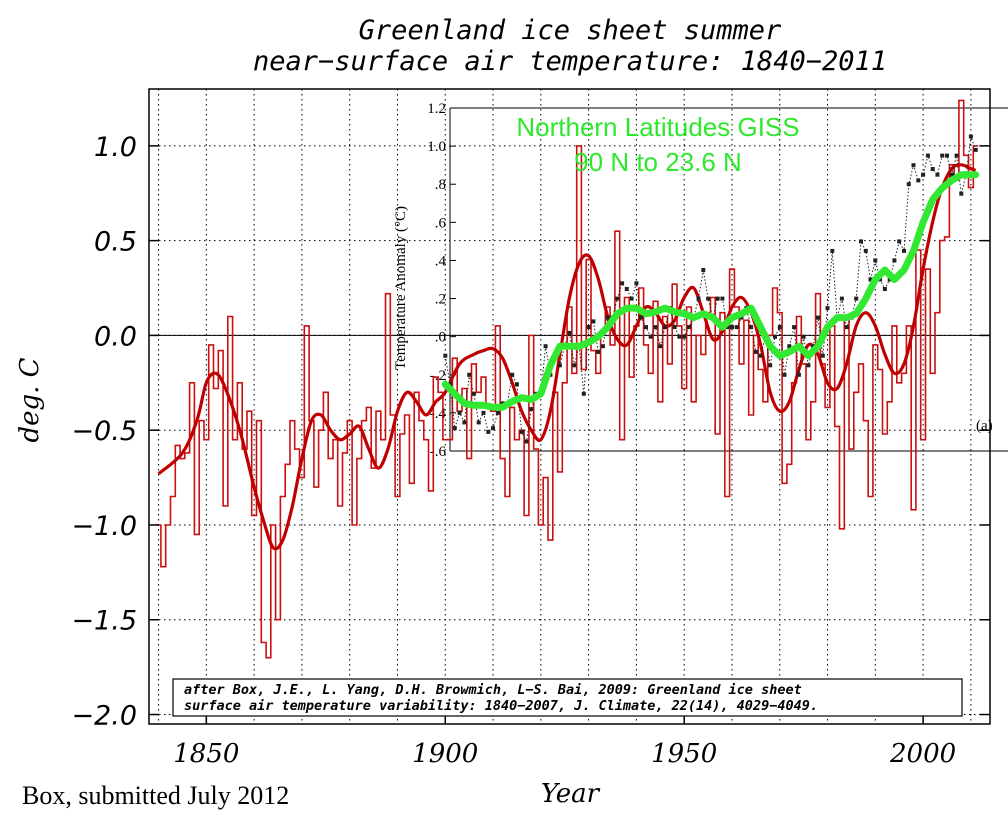 The height and width of the screenshot is (827, 1008). I want to click on inset-y-tick-label: .4, so click(441, 261).